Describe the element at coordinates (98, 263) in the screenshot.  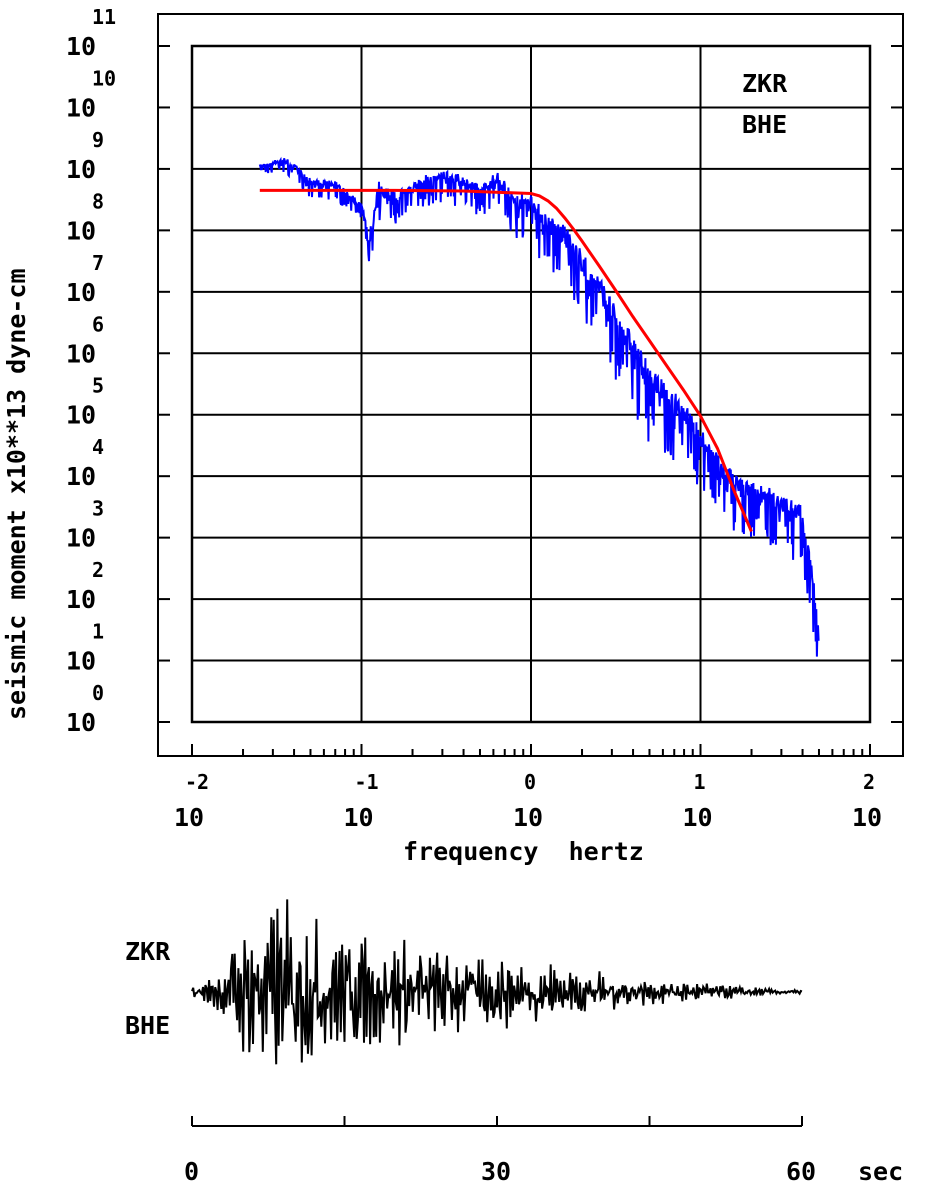
I see `y-tick-exponent: 7` at that location.